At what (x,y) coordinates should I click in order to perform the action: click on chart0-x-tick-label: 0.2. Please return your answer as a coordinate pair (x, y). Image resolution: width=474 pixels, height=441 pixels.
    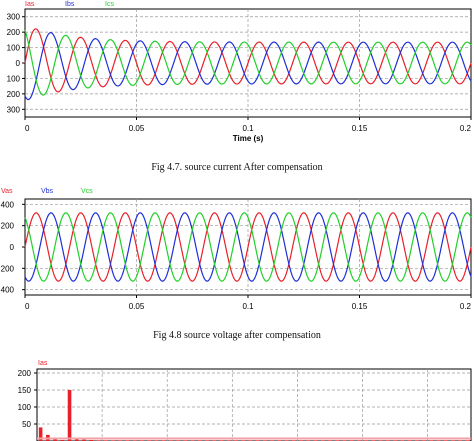
    Looking at the image, I should click on (466, 128).